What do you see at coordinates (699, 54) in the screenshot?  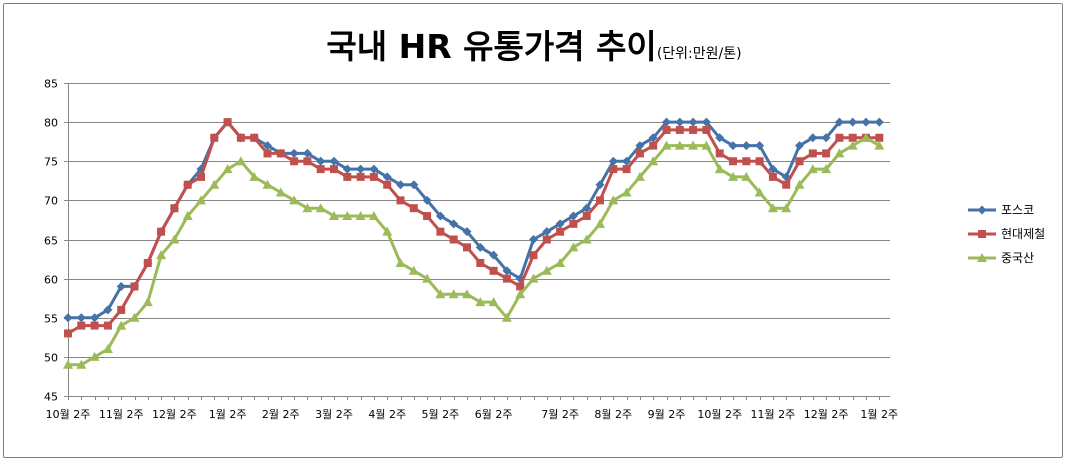 I see `chart-subtitle: (단위:만원/톤)` at bounding box center [699, 54].